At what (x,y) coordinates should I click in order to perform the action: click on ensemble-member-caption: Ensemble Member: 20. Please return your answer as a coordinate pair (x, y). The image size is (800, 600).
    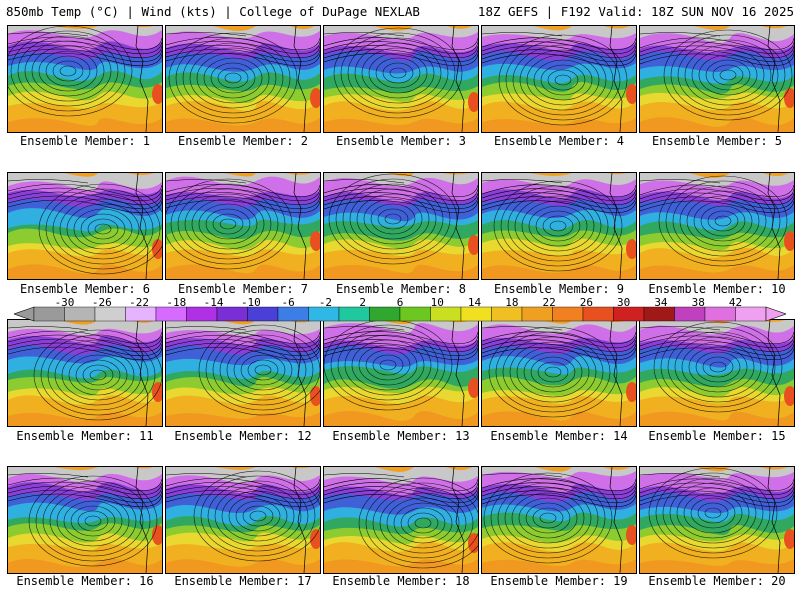
    Looking at the image, I should click on (717, 581).